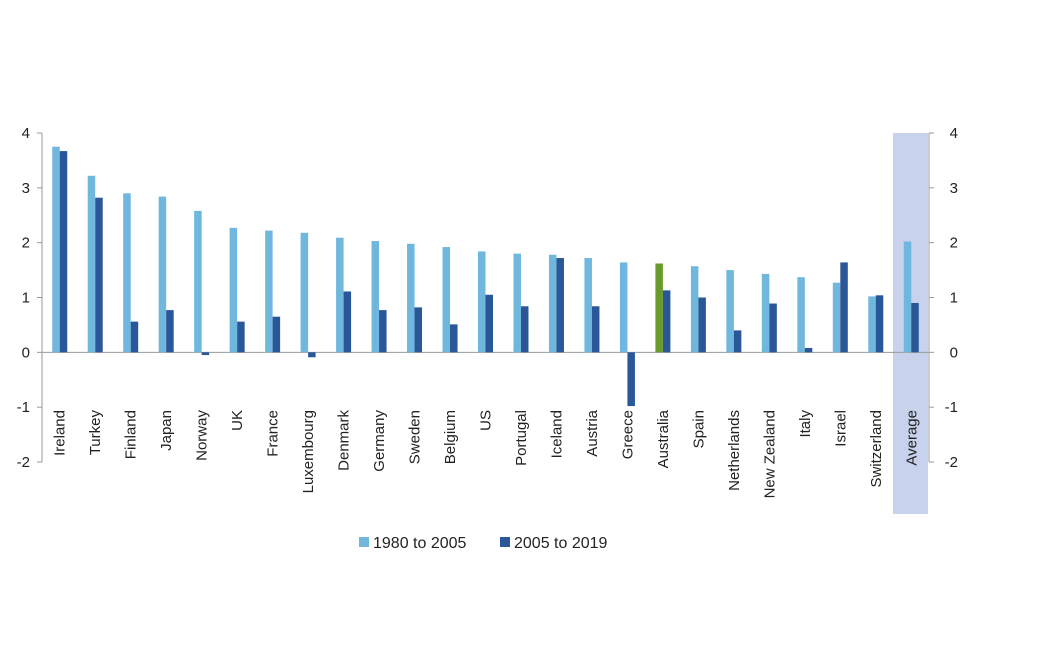  What do you see at coordinates (666, 321) in the screenshot?
I see `bar-australia-2005-2019` at bounding box center [666, 321].